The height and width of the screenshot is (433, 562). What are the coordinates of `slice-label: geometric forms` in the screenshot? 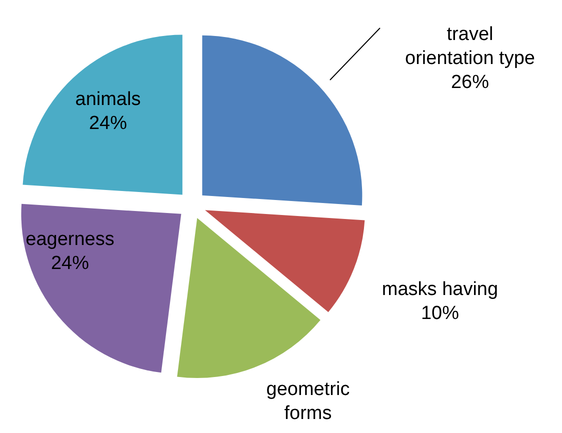 It's located at (308, 401).